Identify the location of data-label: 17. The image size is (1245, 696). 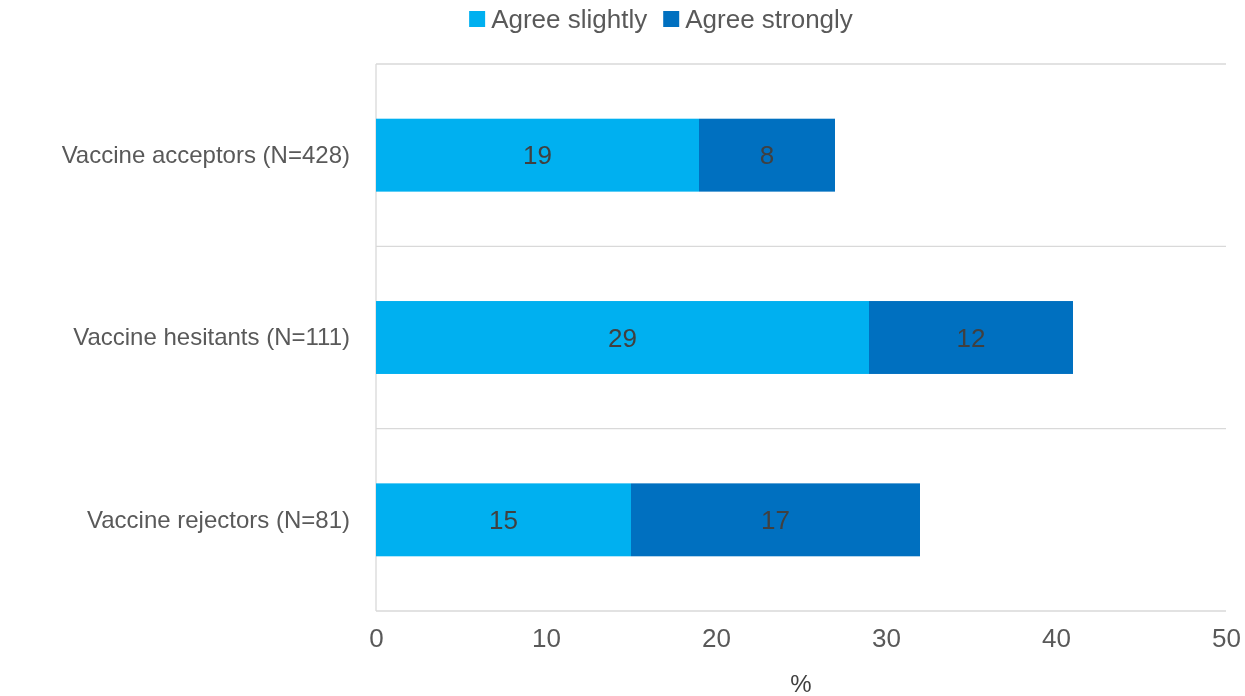
(775, 519).